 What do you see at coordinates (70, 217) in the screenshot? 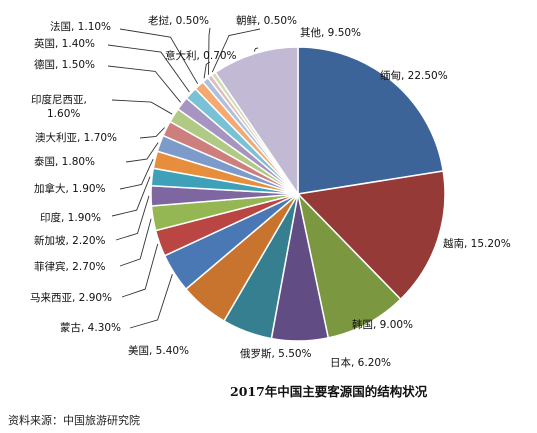
I see `data-label-10: 印度, 1.90%` at bounding box center [70, 217].